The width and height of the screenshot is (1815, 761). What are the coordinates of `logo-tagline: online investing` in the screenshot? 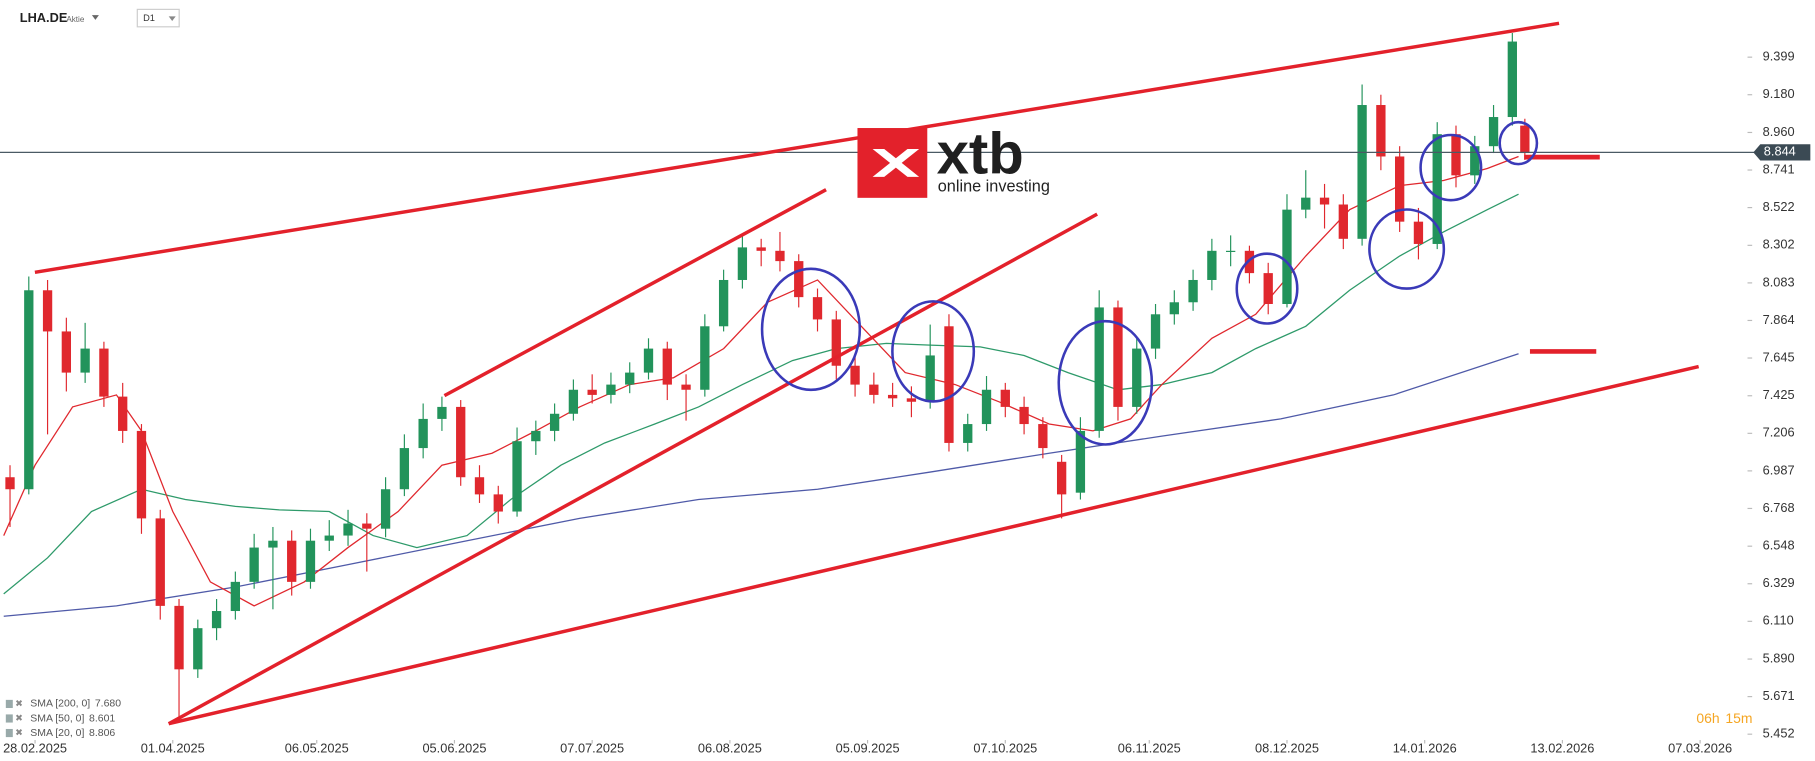 It's located at (994, 187).